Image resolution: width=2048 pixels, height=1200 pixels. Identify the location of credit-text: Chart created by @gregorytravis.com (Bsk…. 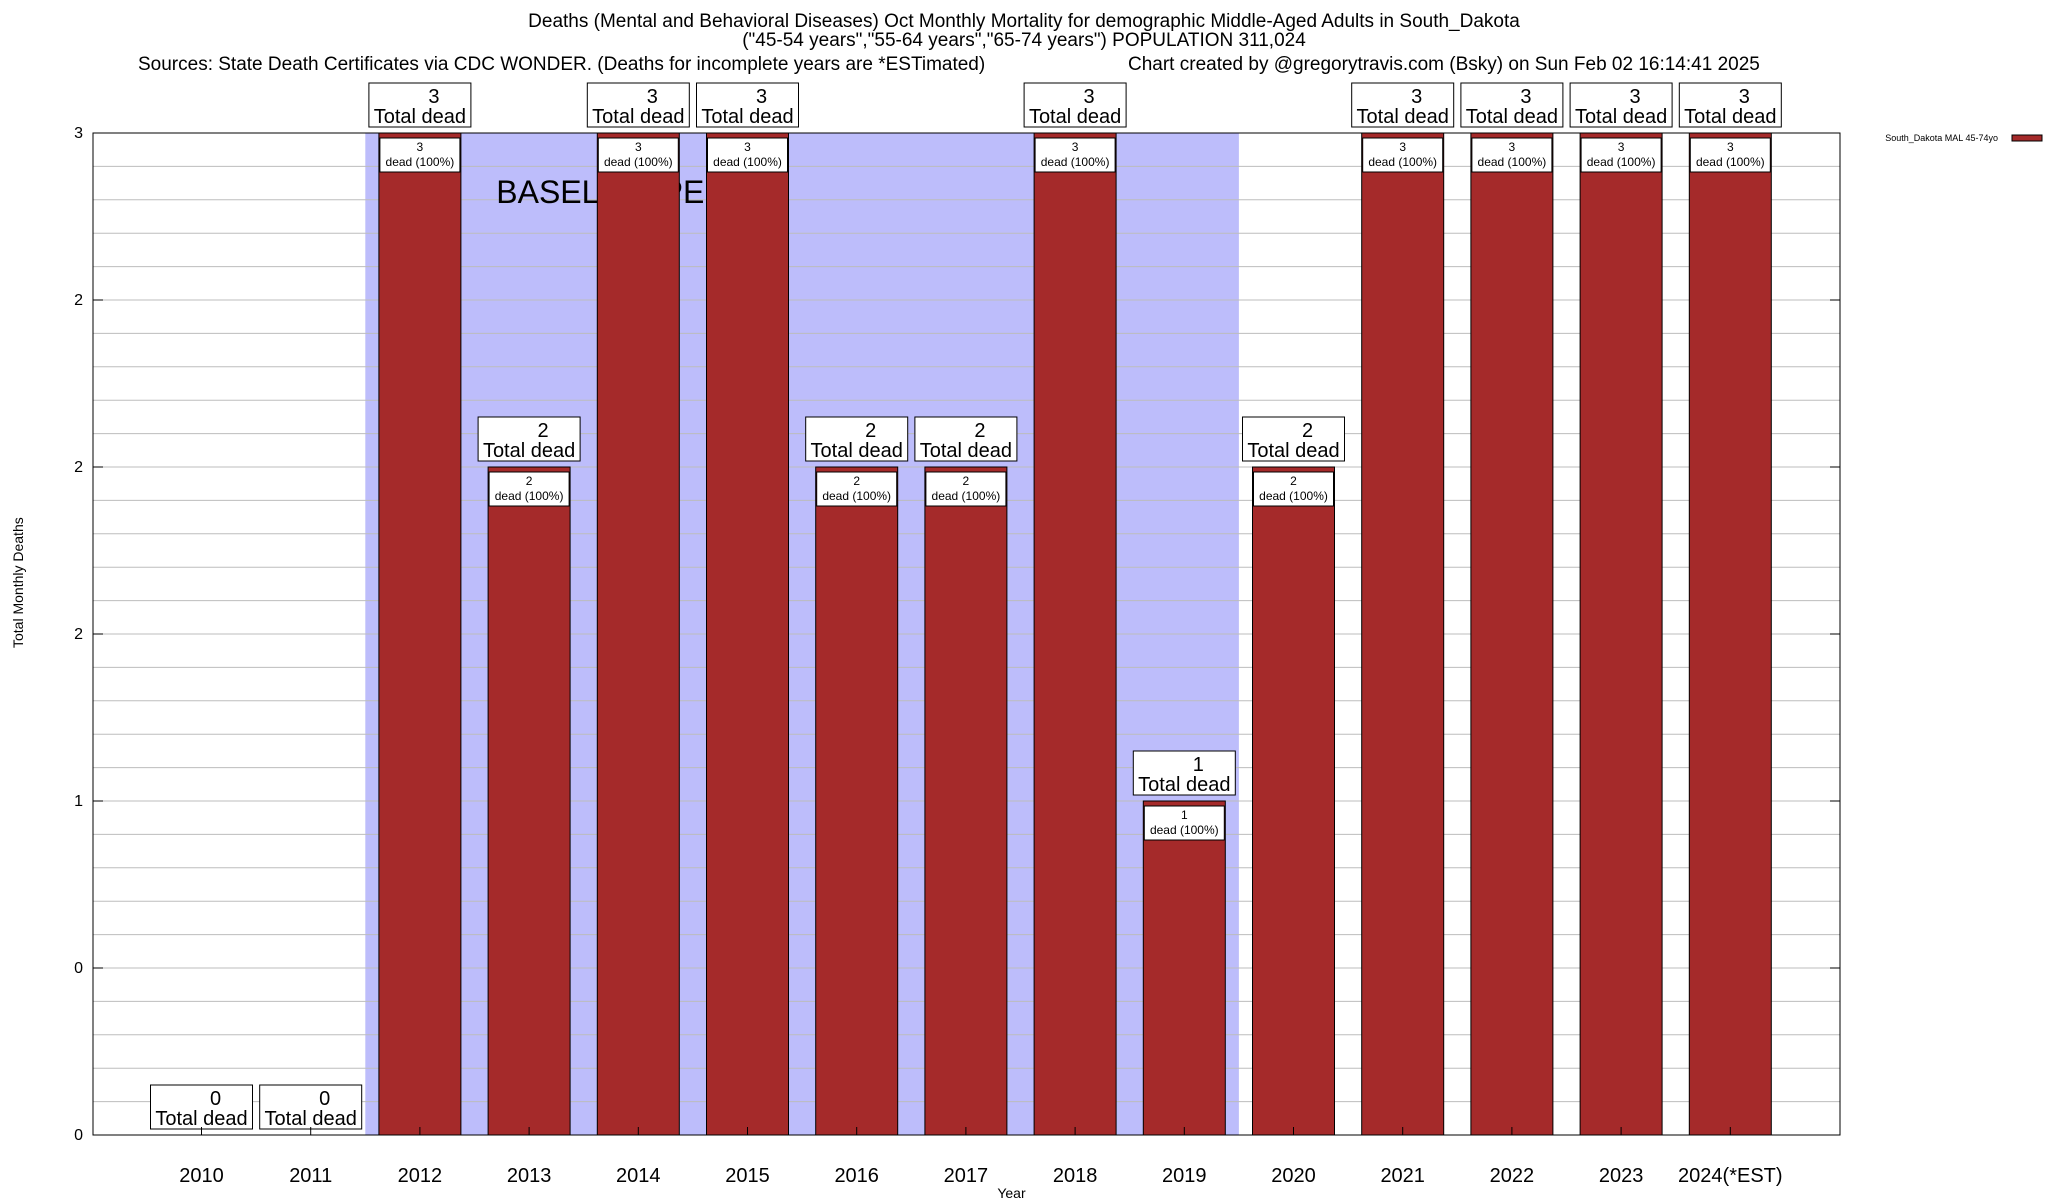
(1444, 64).